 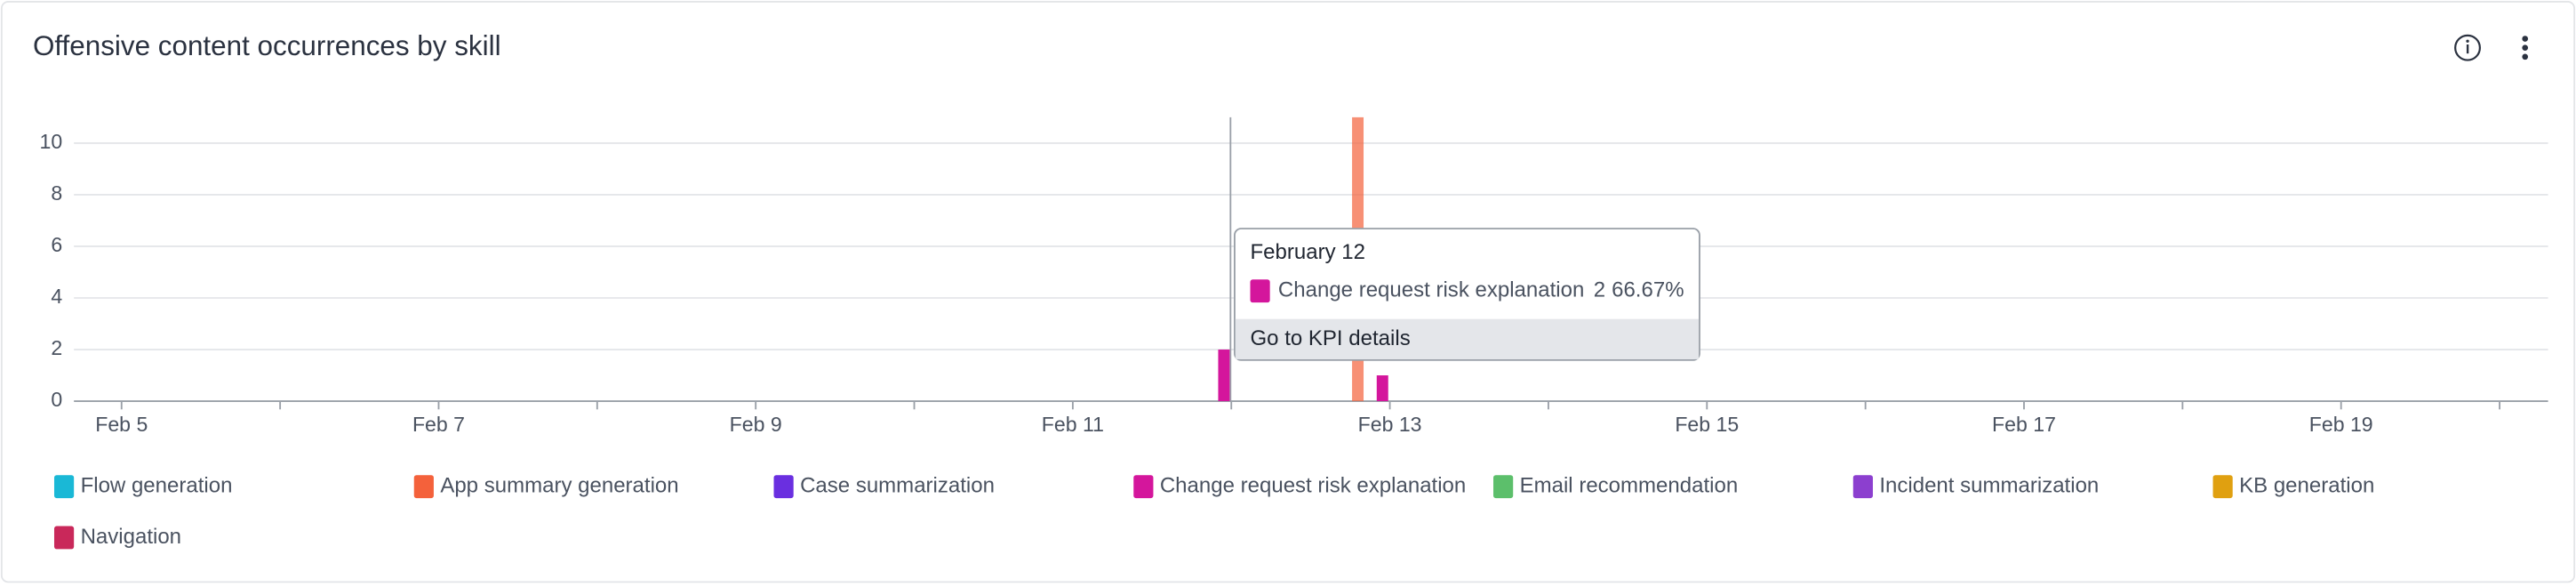 What do you see at coordinates (1599, 290) in the screenshot?
I see `tooltip-value: 2` at bounding box center [1599, 290].